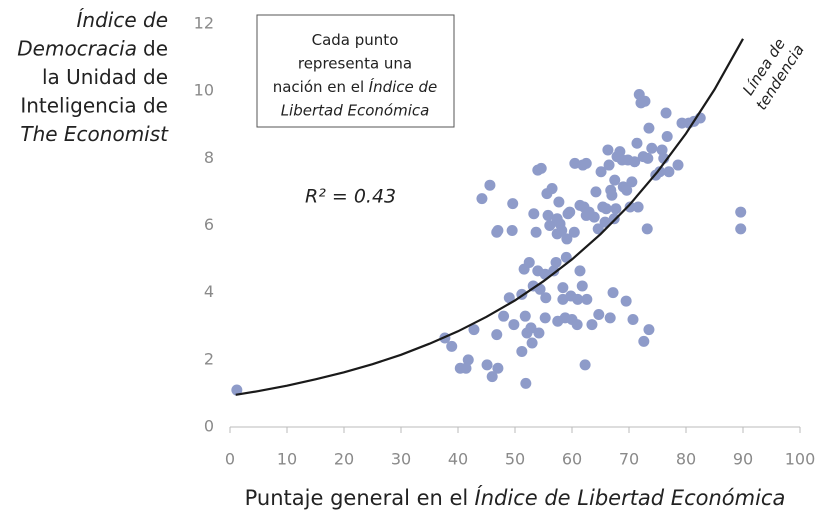 The width and height of the screenshot is (818, 519). What do you see at coordinates (403, 86) in the screenshot?
I see `note-text-part: Índice de` at bounding box center [403, 86].